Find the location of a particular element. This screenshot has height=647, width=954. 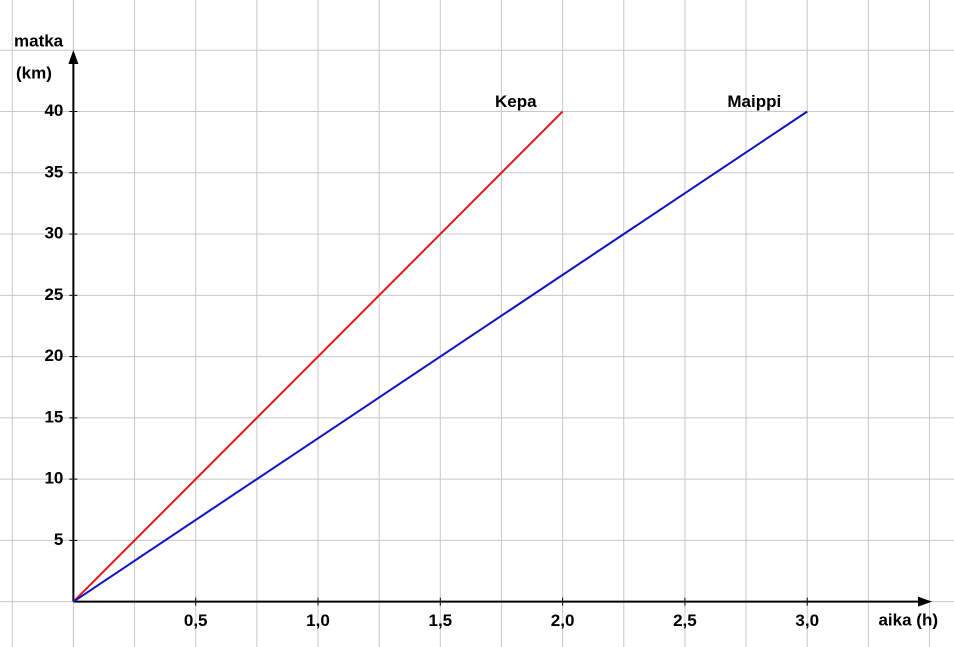

x-tick-label: 2,5 is located at coordinates (685, 620).